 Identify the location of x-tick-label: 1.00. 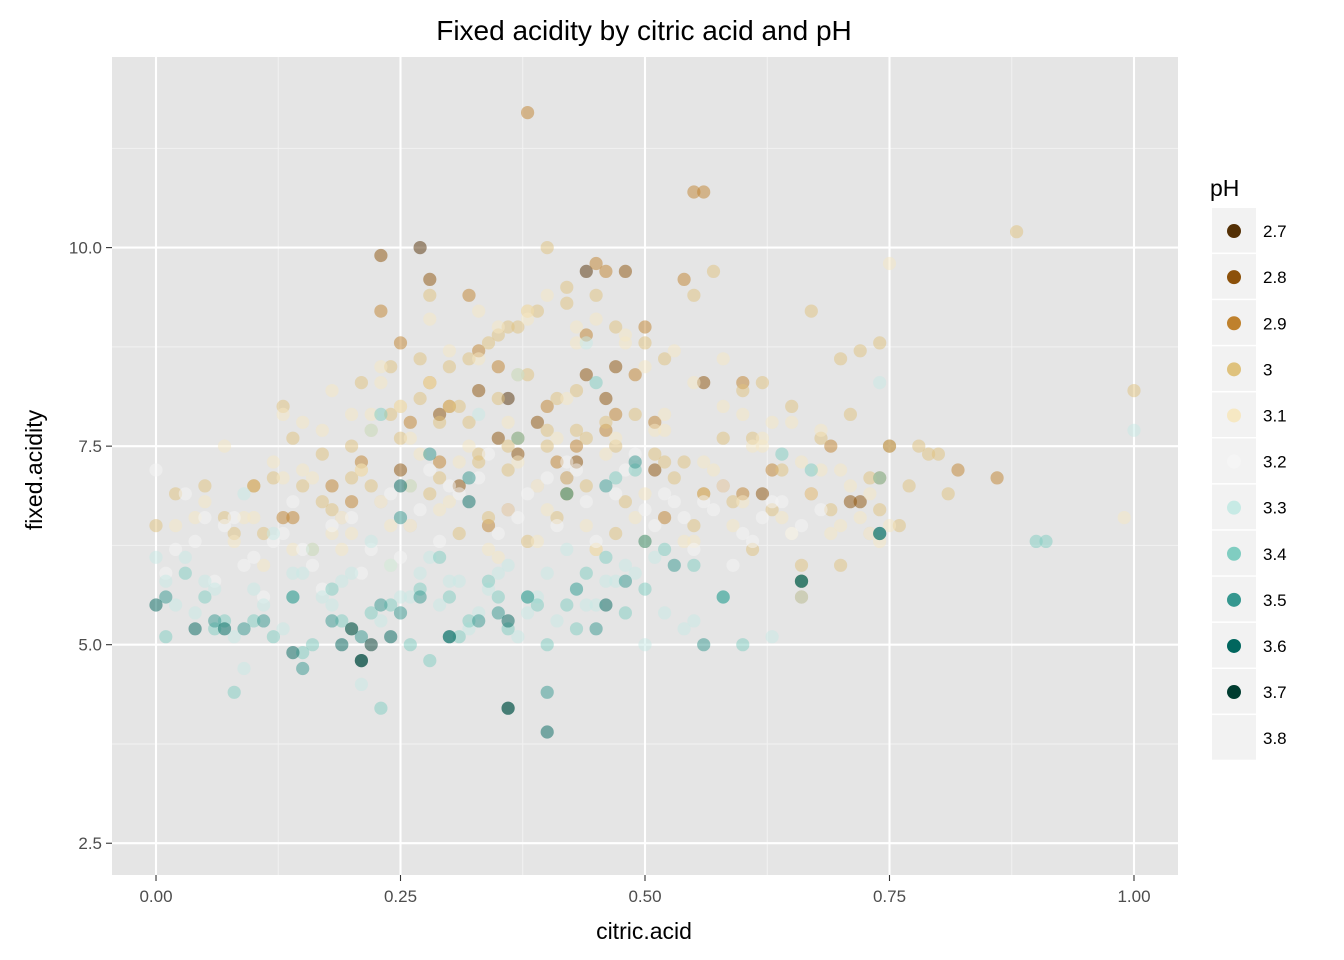
(1133, 896).